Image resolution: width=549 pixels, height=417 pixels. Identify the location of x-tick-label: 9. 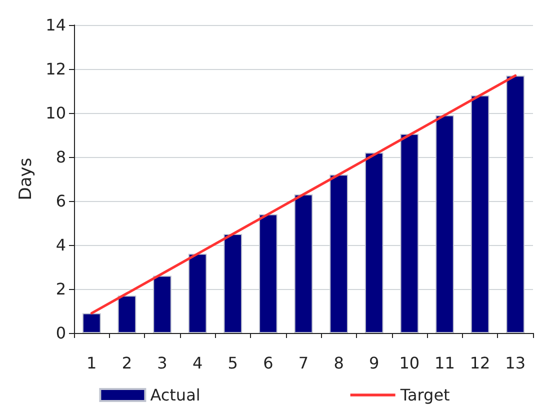
(374, 363).